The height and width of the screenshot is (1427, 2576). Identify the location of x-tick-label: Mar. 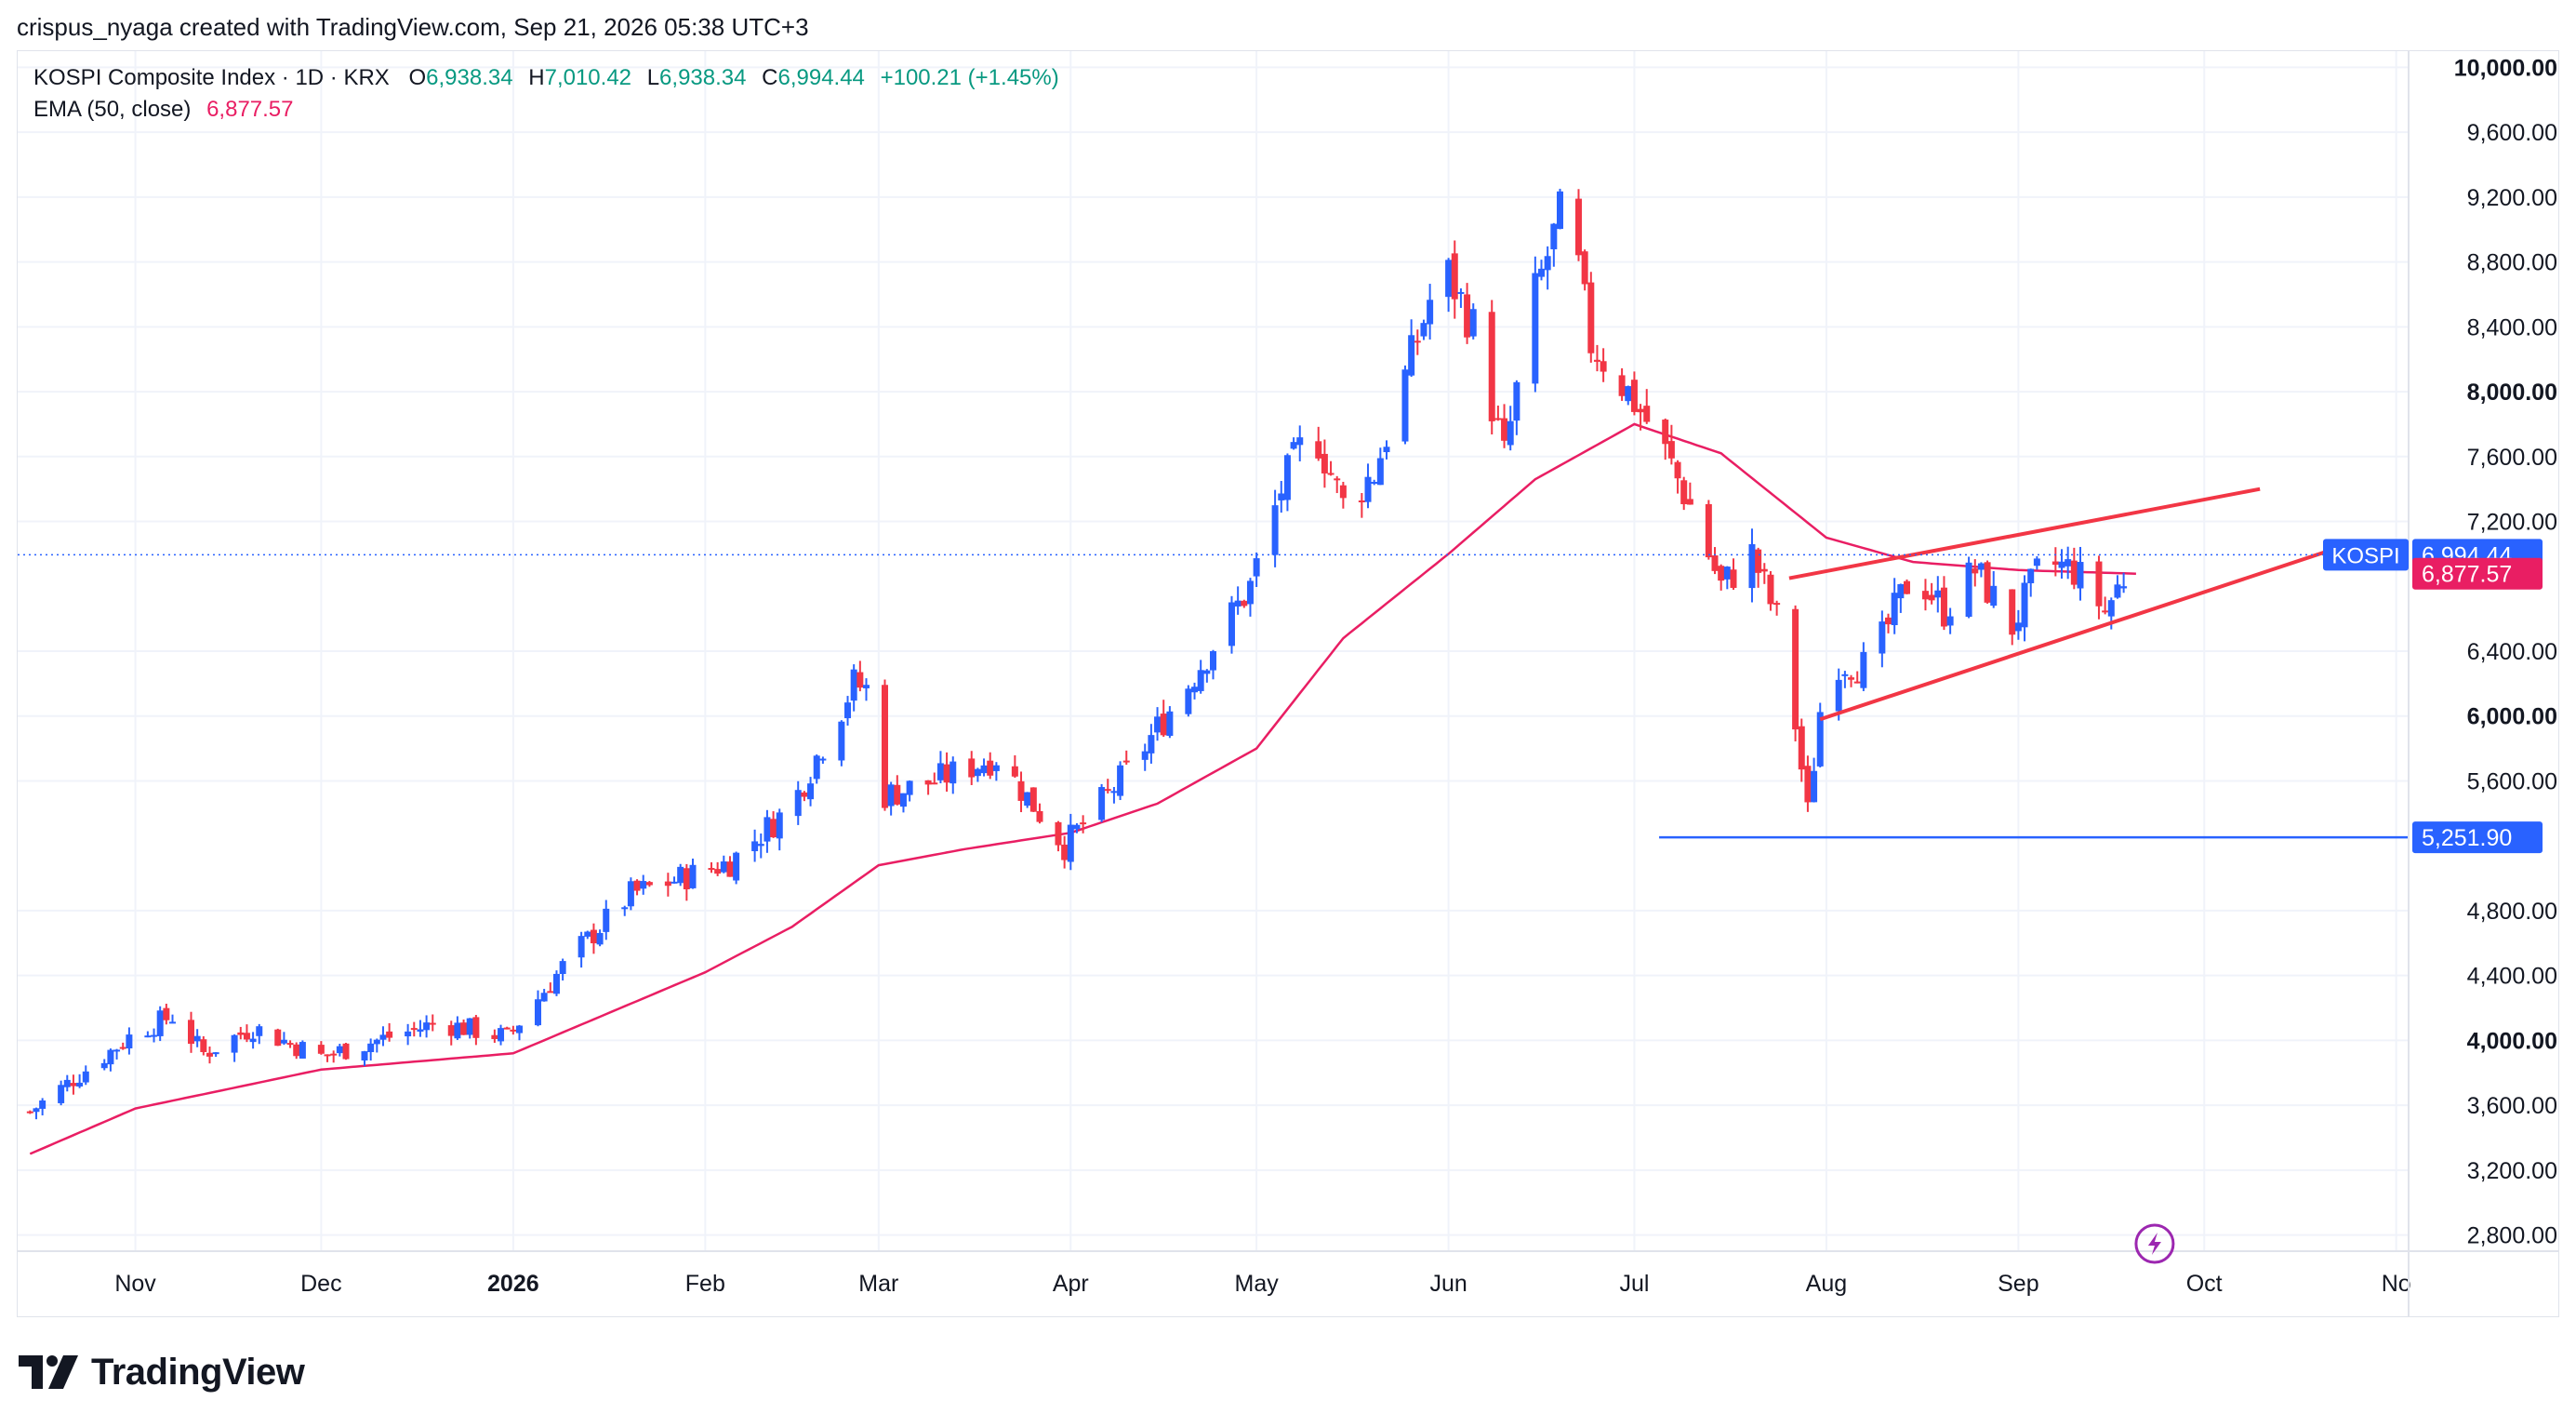
(878, 1284).